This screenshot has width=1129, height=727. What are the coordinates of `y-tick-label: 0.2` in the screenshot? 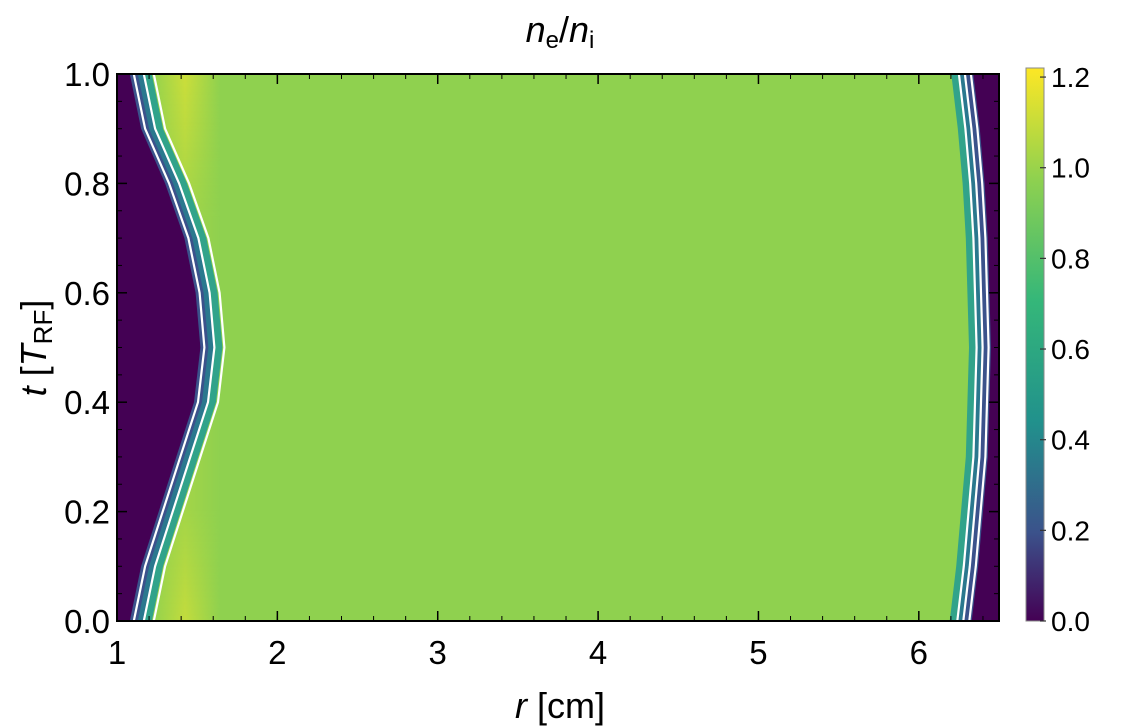 It's located at (87, 512).